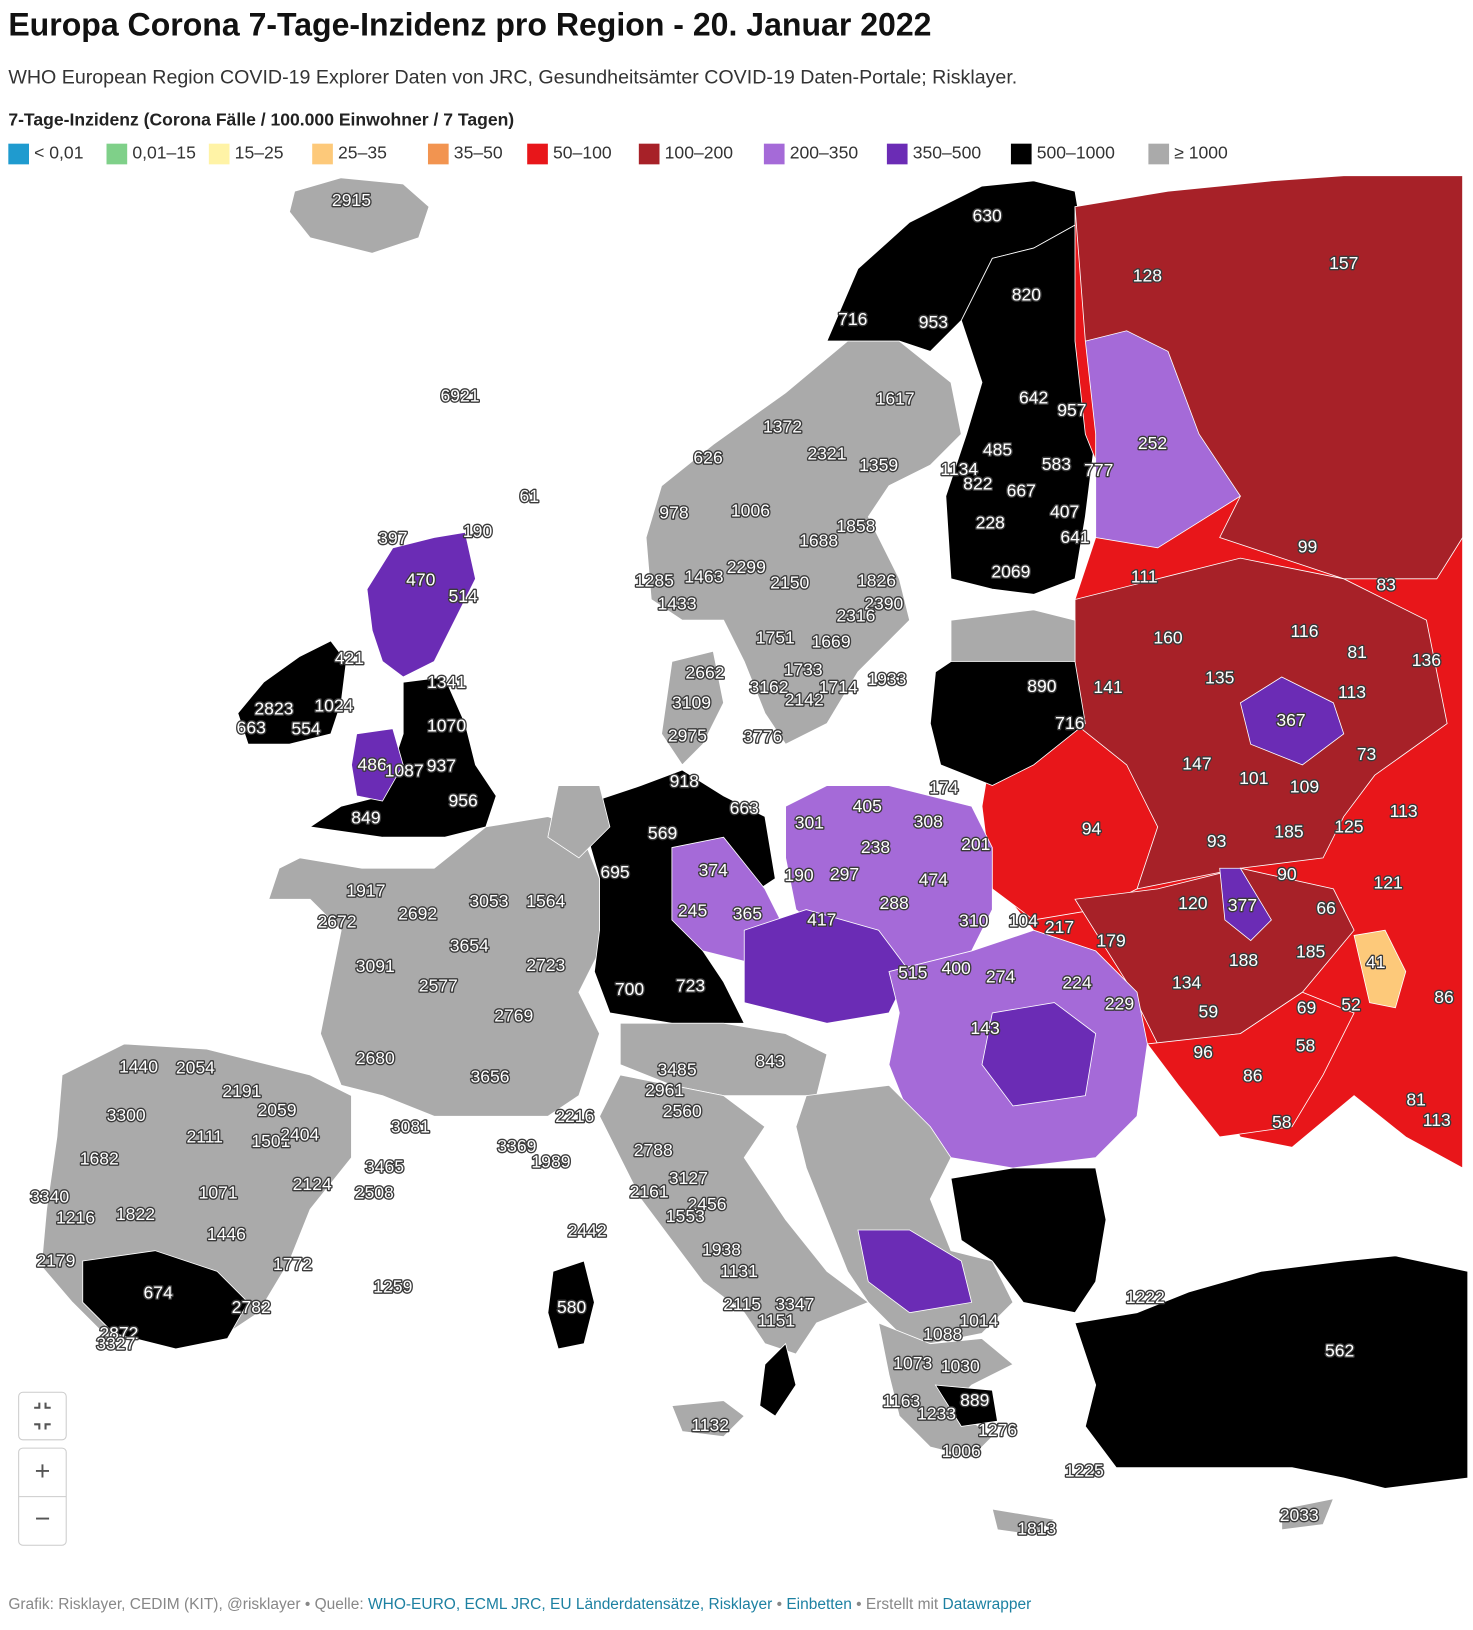 The width and height of the screenshot is (1473, 1630). What do you see at coordinates (582, 153) in the screenshot?
I see `legend-label: 50–100` at bounding box center [582, 153].